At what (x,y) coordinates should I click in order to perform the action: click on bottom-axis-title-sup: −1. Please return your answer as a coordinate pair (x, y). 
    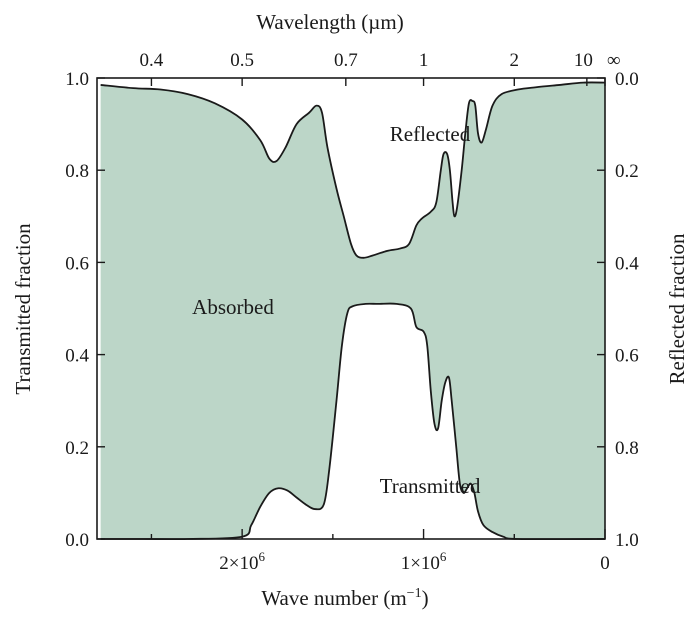
    Looking at the image, I should click on (414, 593).